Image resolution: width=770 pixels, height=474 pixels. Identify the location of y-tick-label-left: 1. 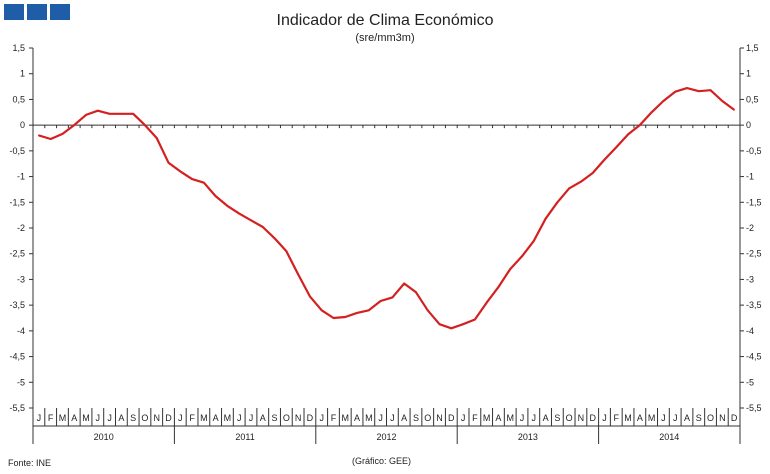
(22, 74).